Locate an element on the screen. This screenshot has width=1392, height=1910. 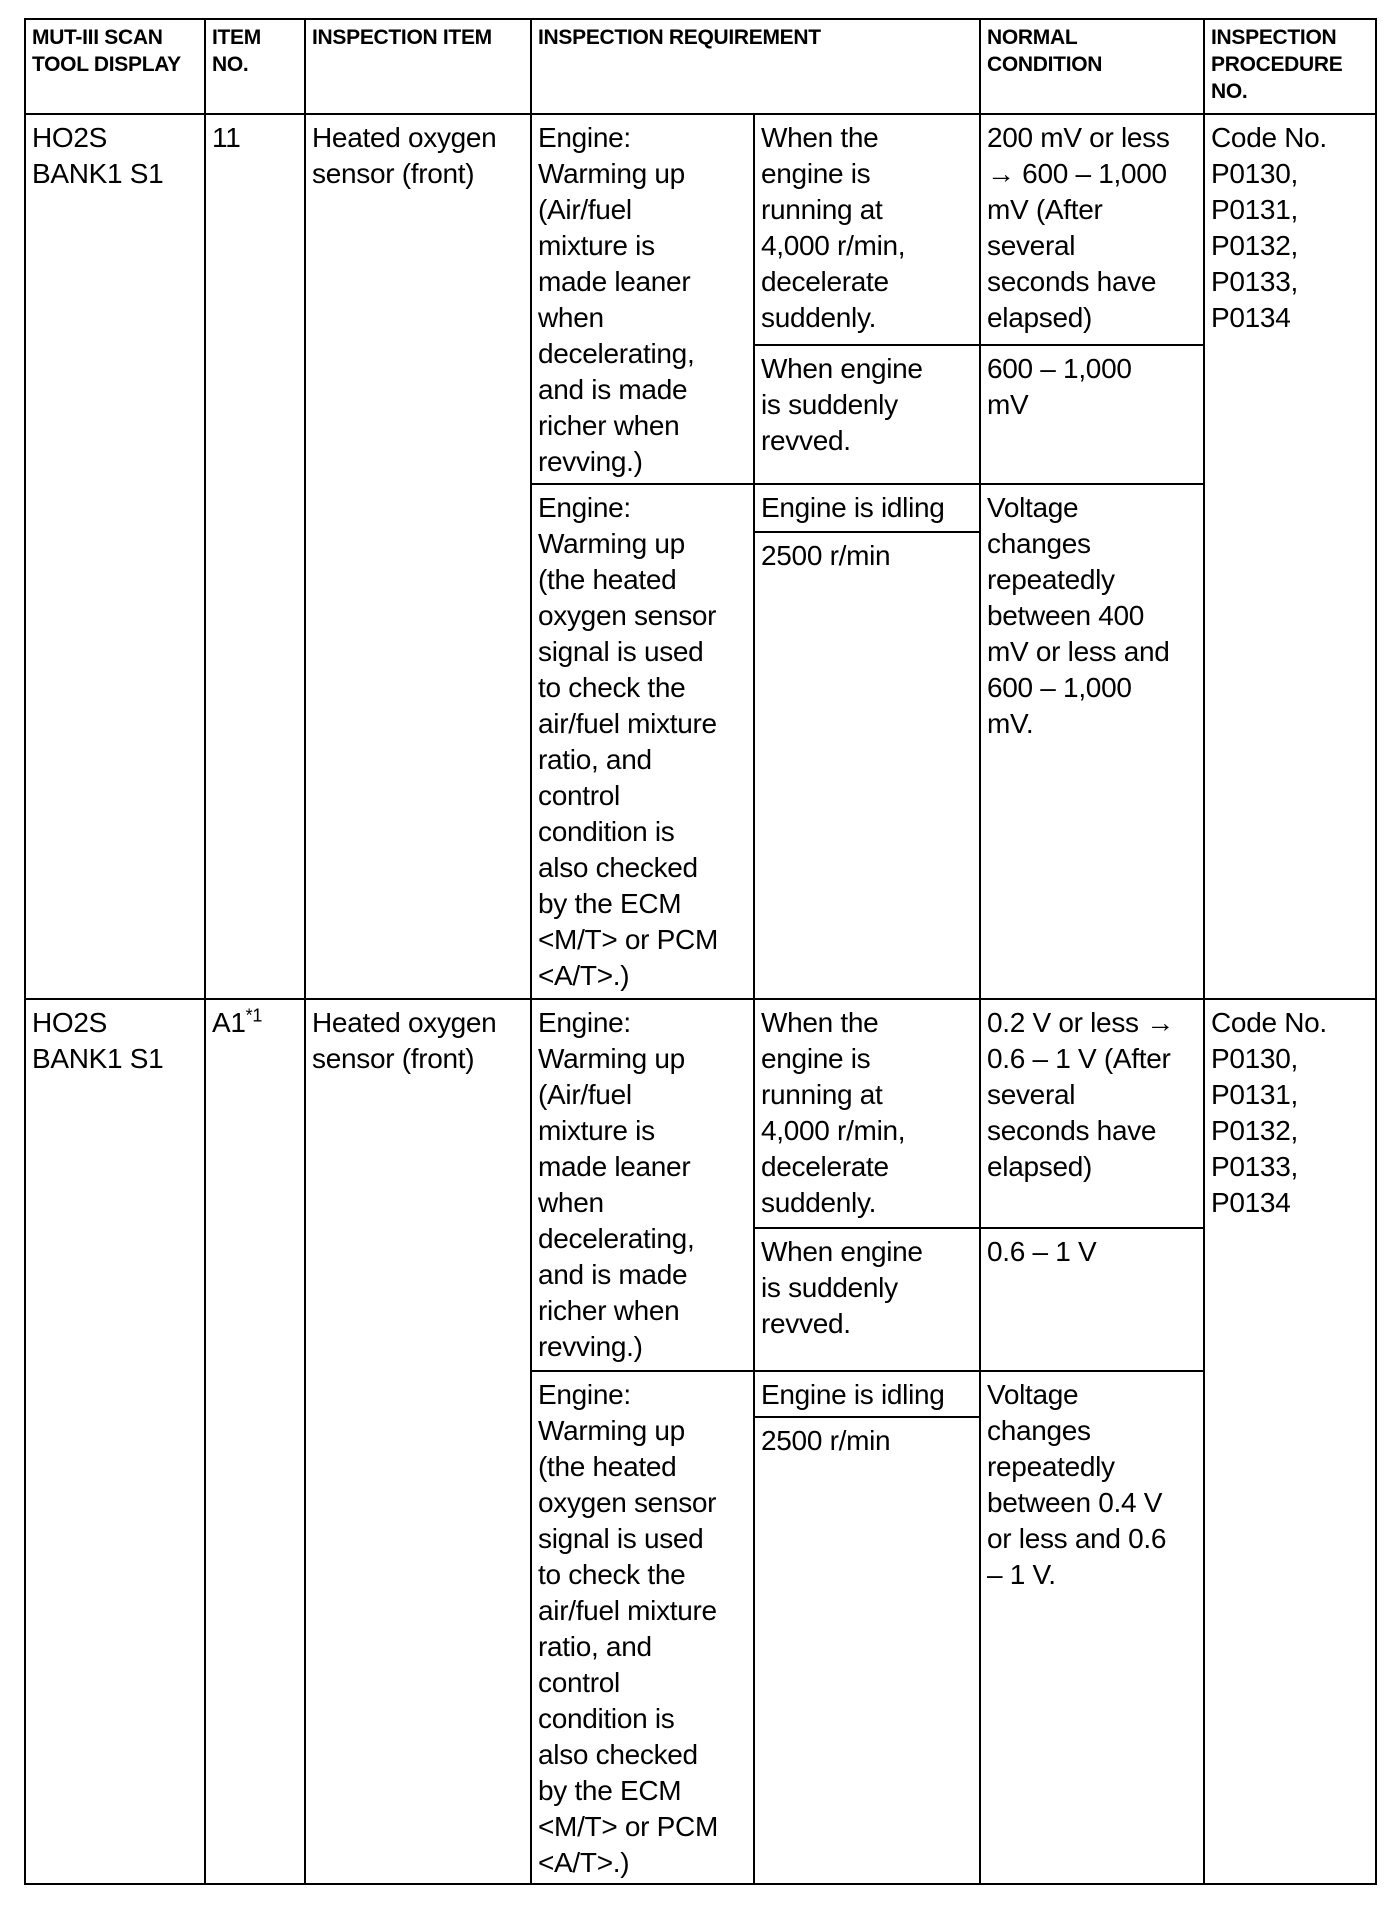
header-inspection-item: INSPECTION ITEM is located at coordinates (418, 66).